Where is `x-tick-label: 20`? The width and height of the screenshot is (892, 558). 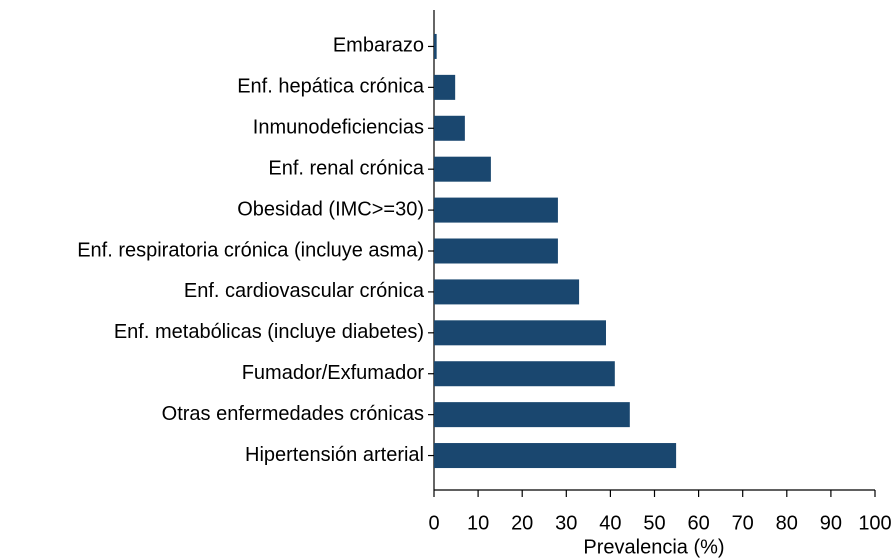 x-tick-label: 20 is located at coordinates (522, 523).